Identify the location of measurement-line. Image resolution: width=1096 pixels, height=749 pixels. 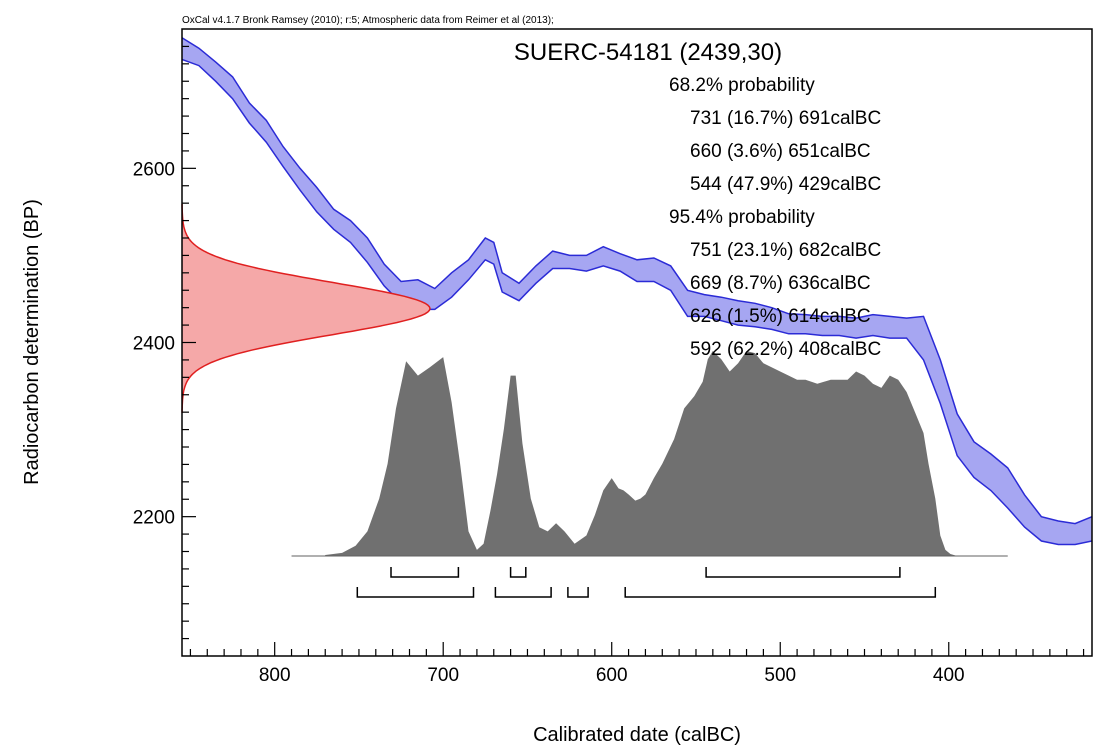
(306, 308).